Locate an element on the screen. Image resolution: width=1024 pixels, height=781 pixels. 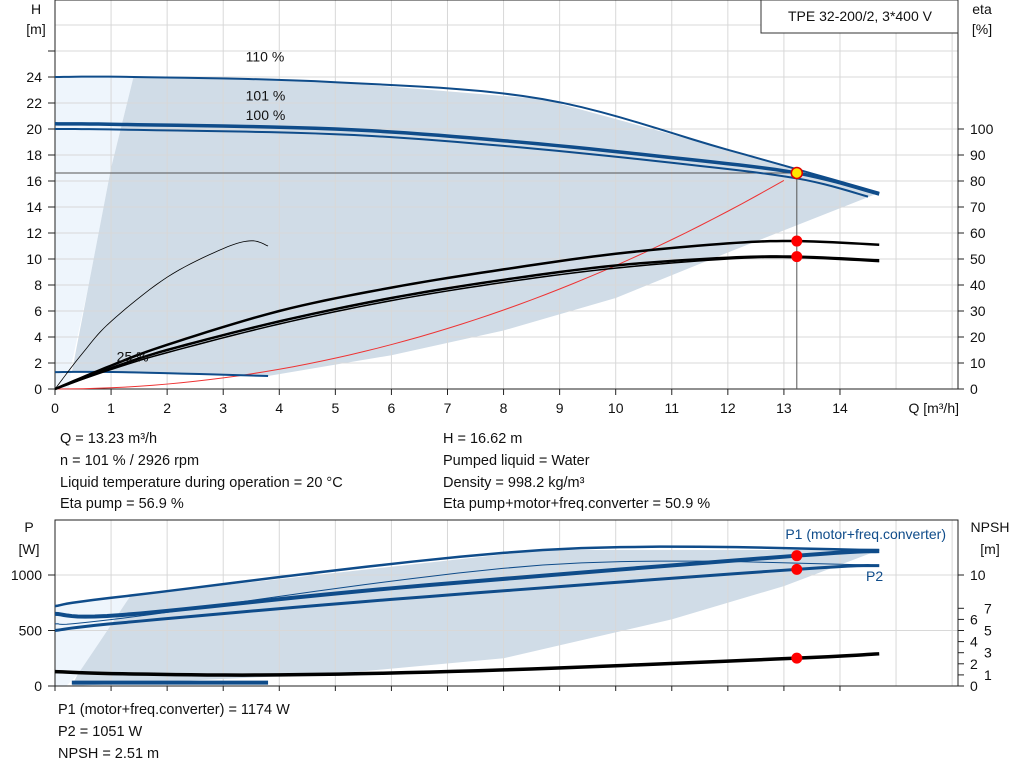
eta-tick-label: 10 is located at coordinates (978, 363).